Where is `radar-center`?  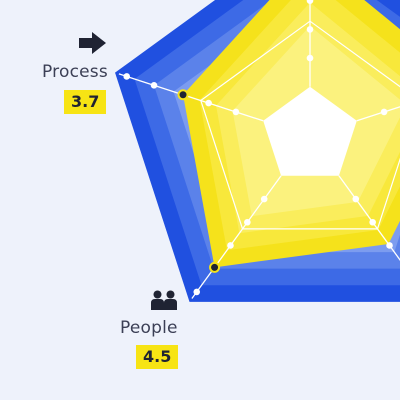 radar-center is located at coordinates (310, 131).